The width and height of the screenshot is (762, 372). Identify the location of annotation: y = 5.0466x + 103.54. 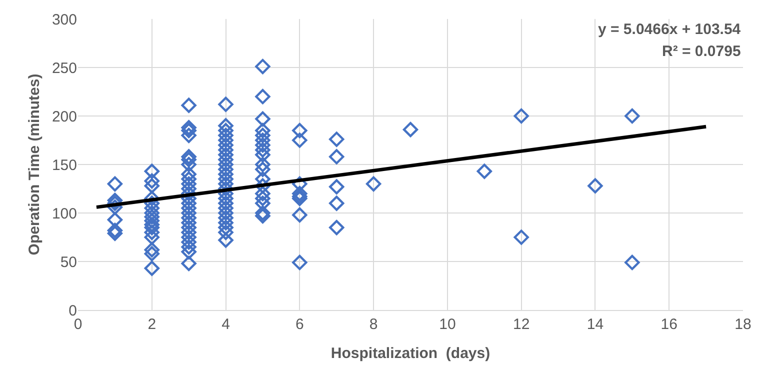
(670, 29).